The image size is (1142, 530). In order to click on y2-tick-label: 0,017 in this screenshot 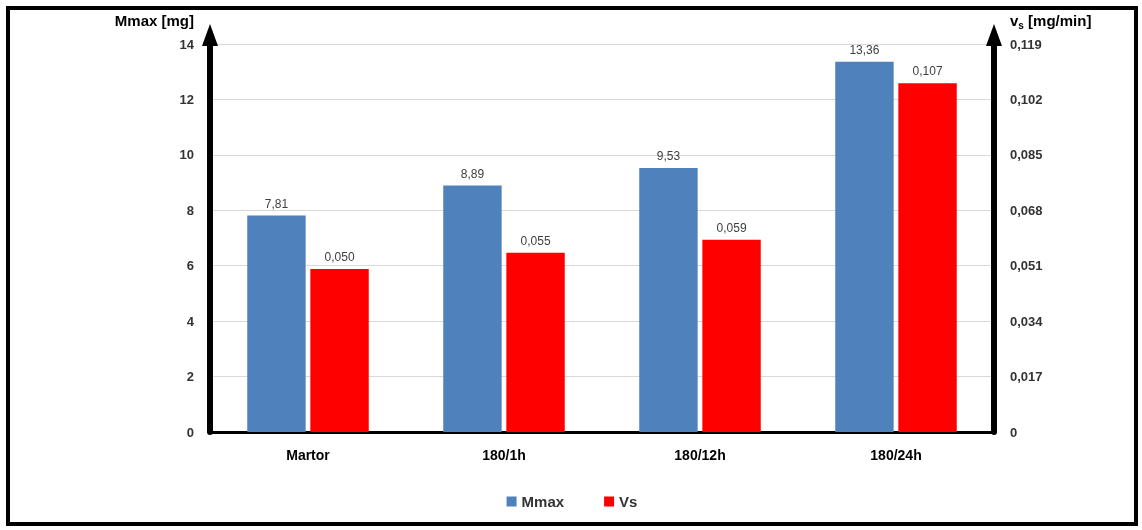, I will do `click(1026, 377)`.